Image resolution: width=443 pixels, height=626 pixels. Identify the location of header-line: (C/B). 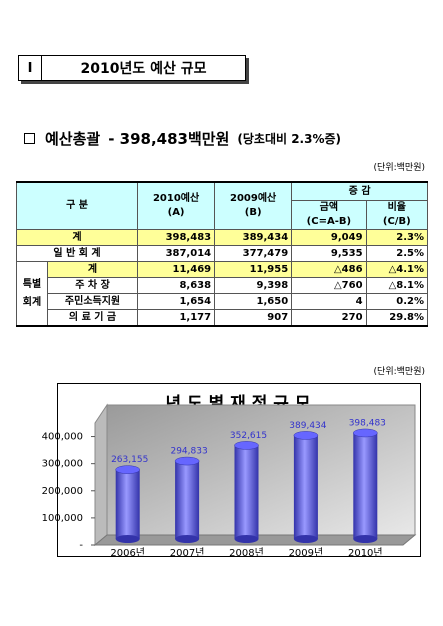
(396, 221).